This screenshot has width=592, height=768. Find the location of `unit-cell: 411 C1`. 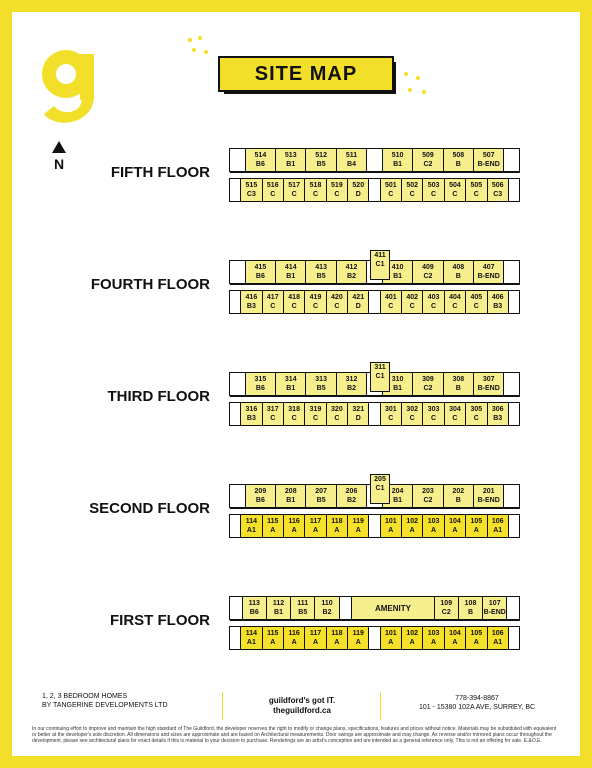

unit-cell: 411 C1 is located at coordinates (380, 265).